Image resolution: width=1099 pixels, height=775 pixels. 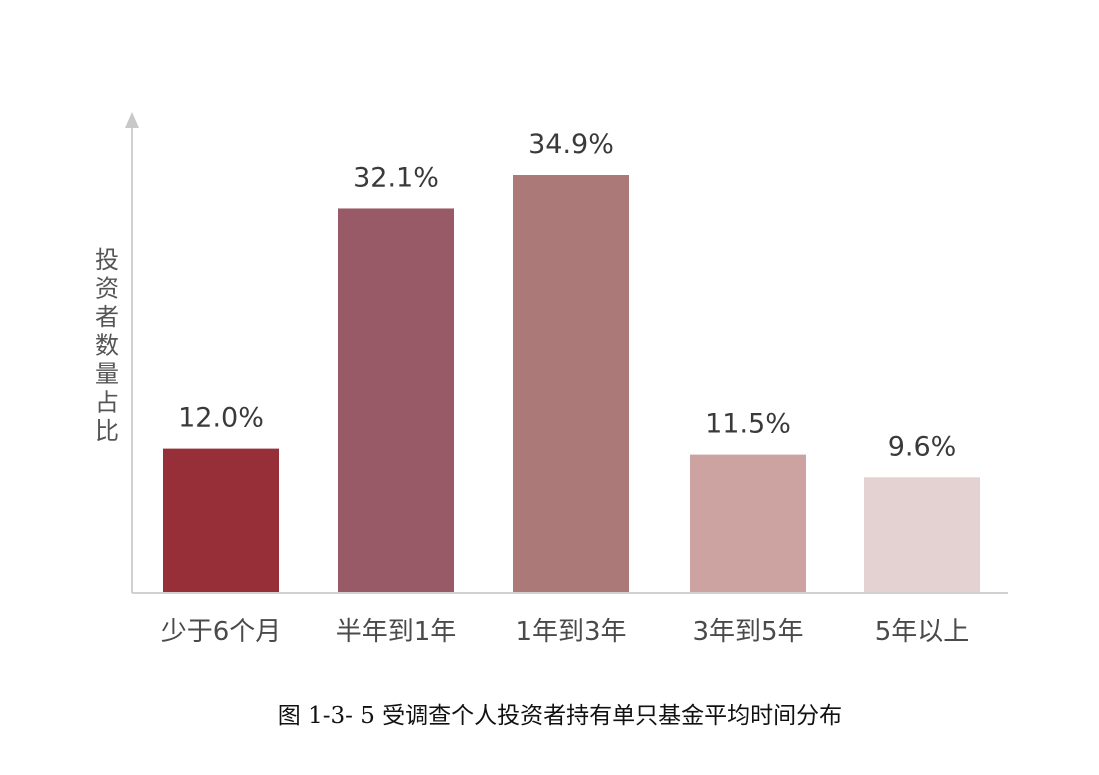 What do you see at coordinates (221, 632) in the screenshot?
I see `x-tick-label-1: 少于6个月` at bounding box center [221, 632].